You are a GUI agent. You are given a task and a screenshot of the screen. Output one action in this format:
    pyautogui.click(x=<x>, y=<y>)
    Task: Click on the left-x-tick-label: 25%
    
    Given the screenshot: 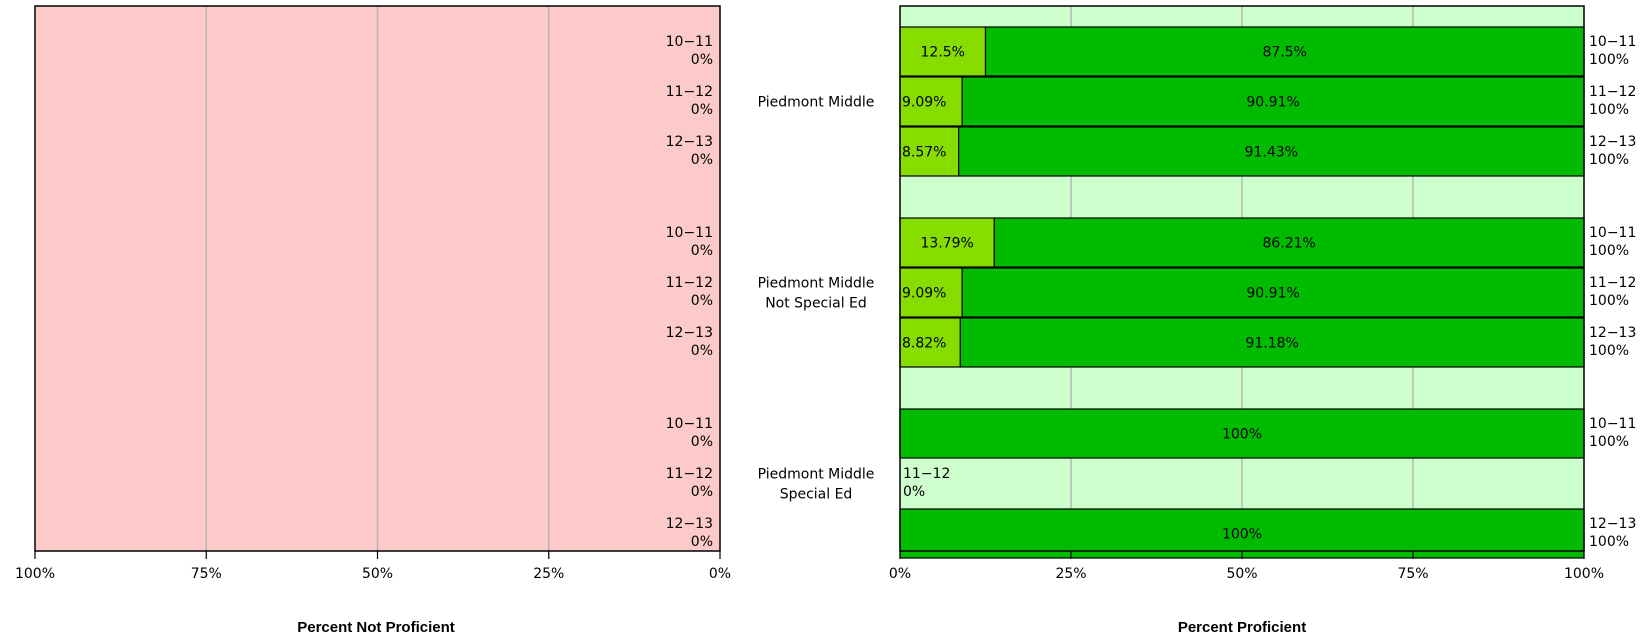 What is the action you would take?
    pyautogui.click(x=548, y=574)
    